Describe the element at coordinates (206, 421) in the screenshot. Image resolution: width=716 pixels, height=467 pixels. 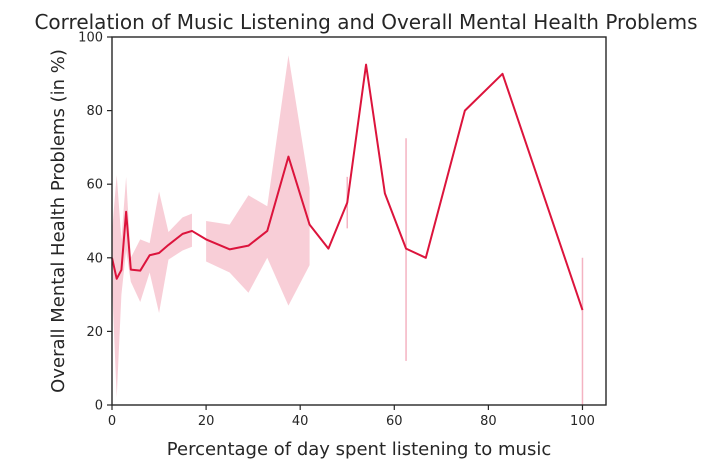
I see `x-tick-label: 20` at that location.